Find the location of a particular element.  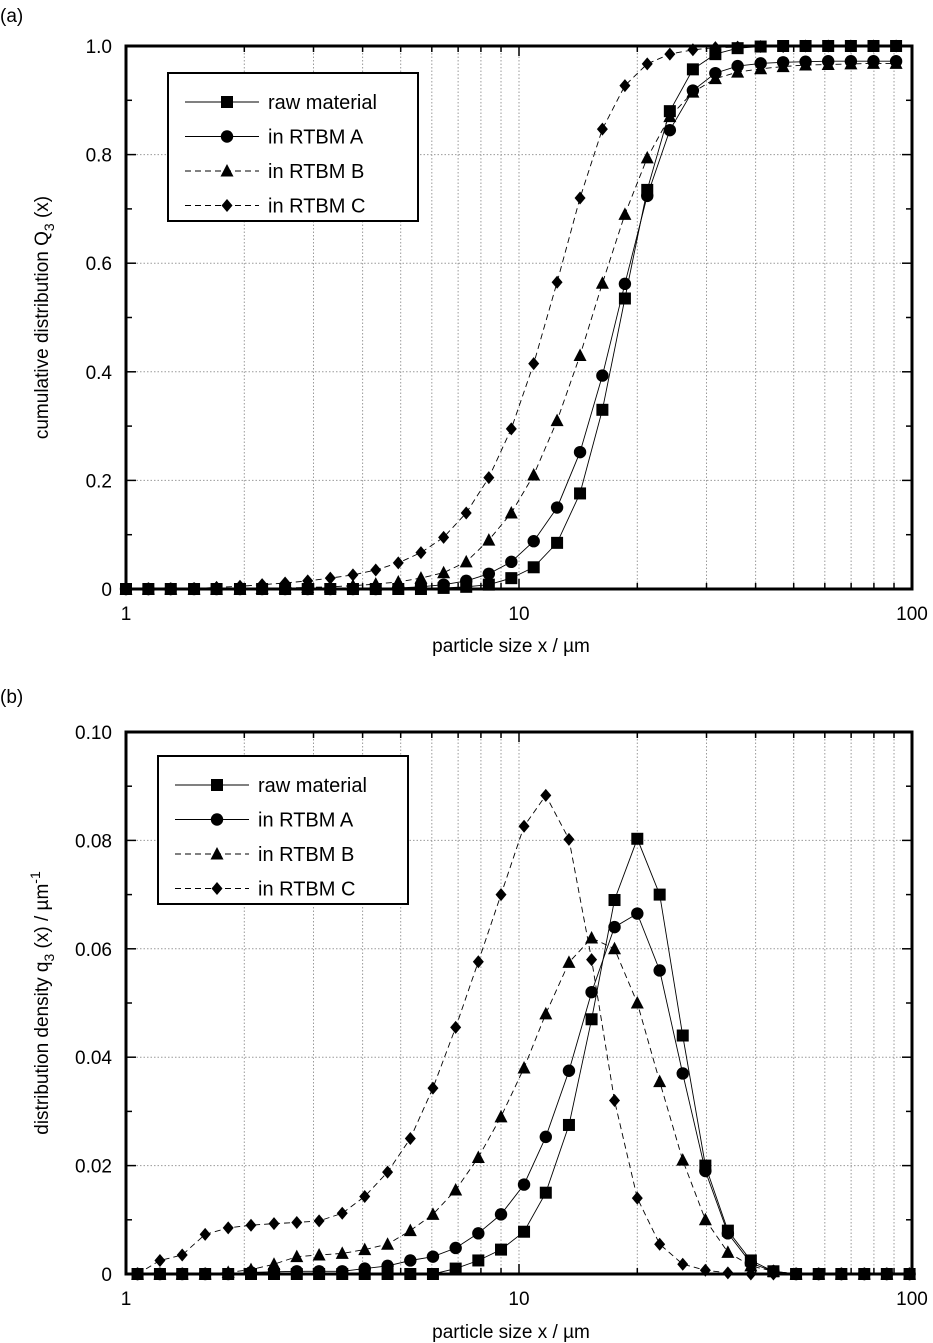

y-tick-label: 0.04 is located at coordinates (93, 1058).